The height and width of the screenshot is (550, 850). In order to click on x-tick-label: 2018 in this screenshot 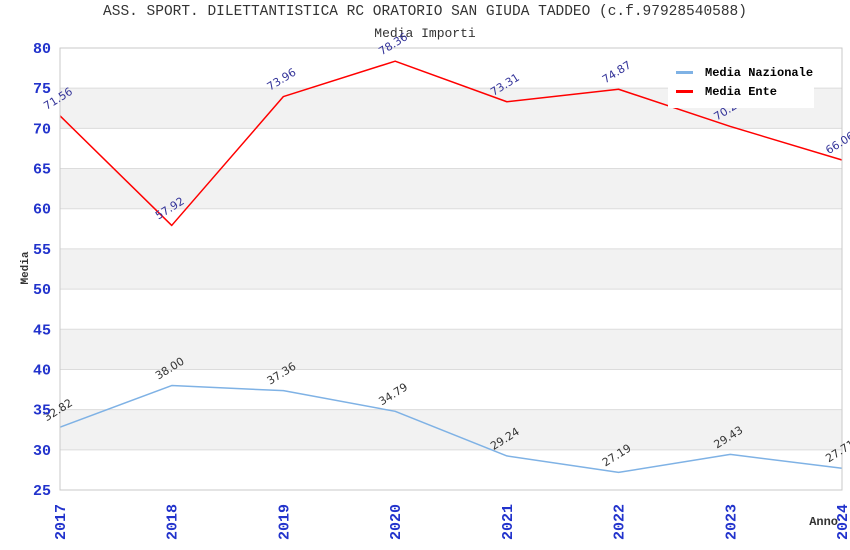, I will do `click(173, 522)`.